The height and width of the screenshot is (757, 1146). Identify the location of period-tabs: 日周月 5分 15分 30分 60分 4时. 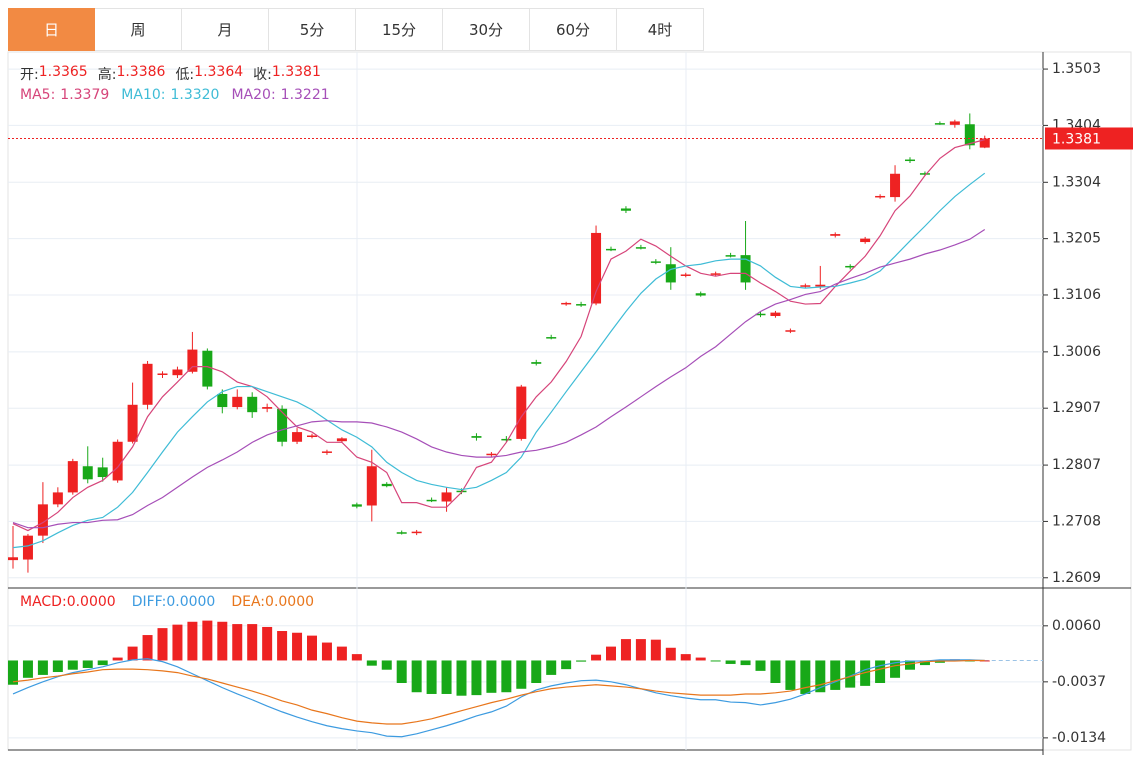
(356, 30).